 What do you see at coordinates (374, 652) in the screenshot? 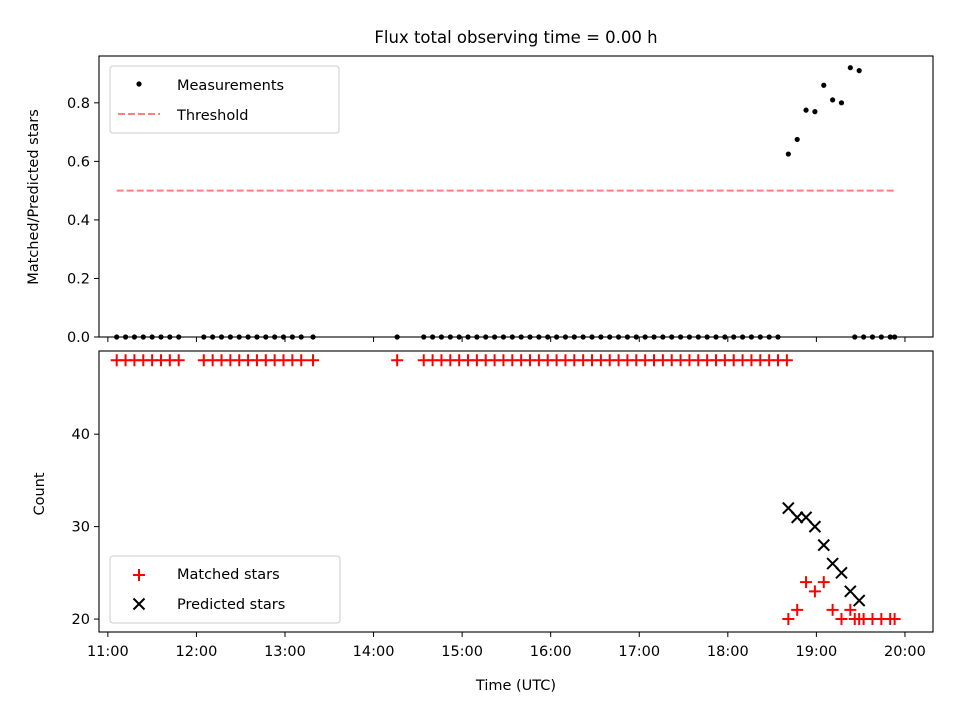
I see `x-tick-label: 14:00` at bounding box center [374, 652].